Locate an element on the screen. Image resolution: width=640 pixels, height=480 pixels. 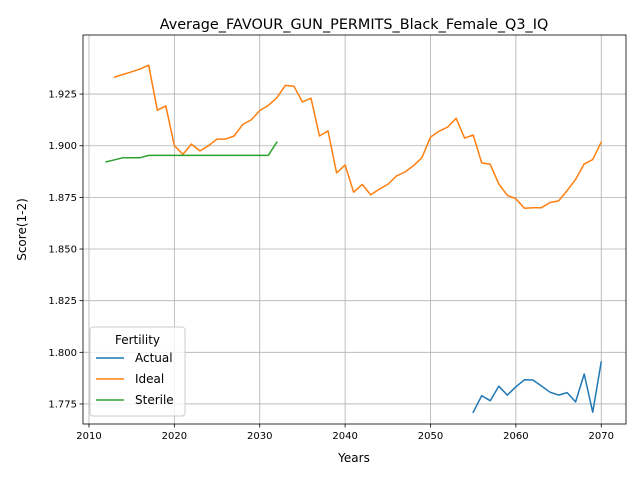
legend-box is located at coordinates (137, 371).